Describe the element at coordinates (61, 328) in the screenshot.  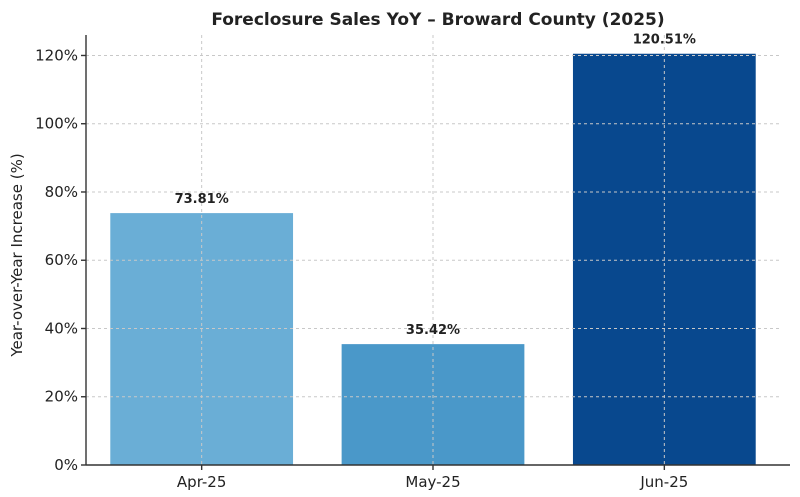
I see `y-tick-label: 40%` at that location.